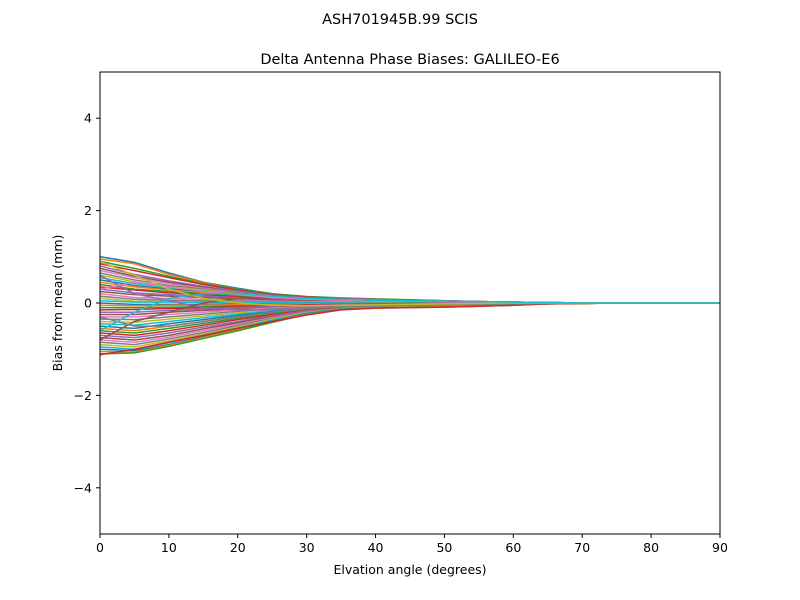  Describe the element at coordinates (307, 547) in the screenshot. I see `x-tick-label: 30` at that location.